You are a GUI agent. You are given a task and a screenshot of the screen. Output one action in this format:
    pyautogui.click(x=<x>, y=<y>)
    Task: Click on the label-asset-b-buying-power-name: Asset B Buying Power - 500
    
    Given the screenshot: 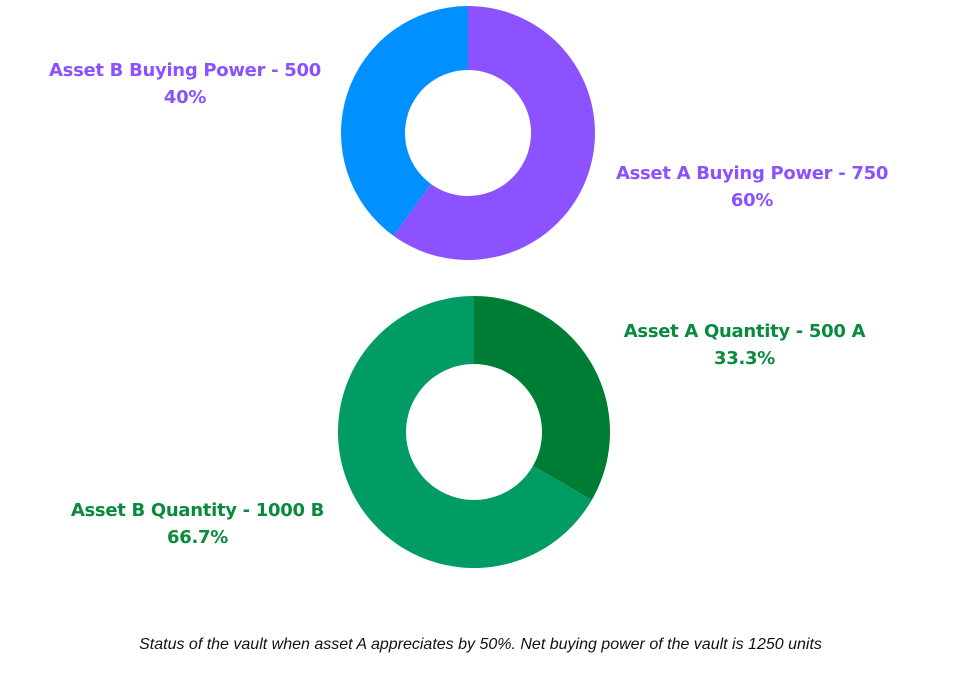 What is the action you would take?
    pyautogui.click(x=185, y=70)
    